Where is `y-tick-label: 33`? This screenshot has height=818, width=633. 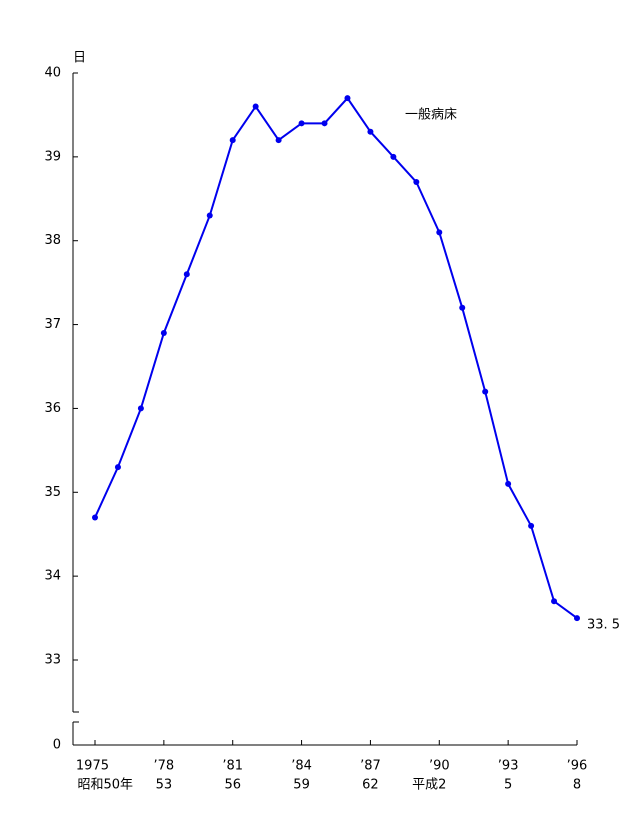
y-tick-label: 33 is located at coordinates (52, 660).